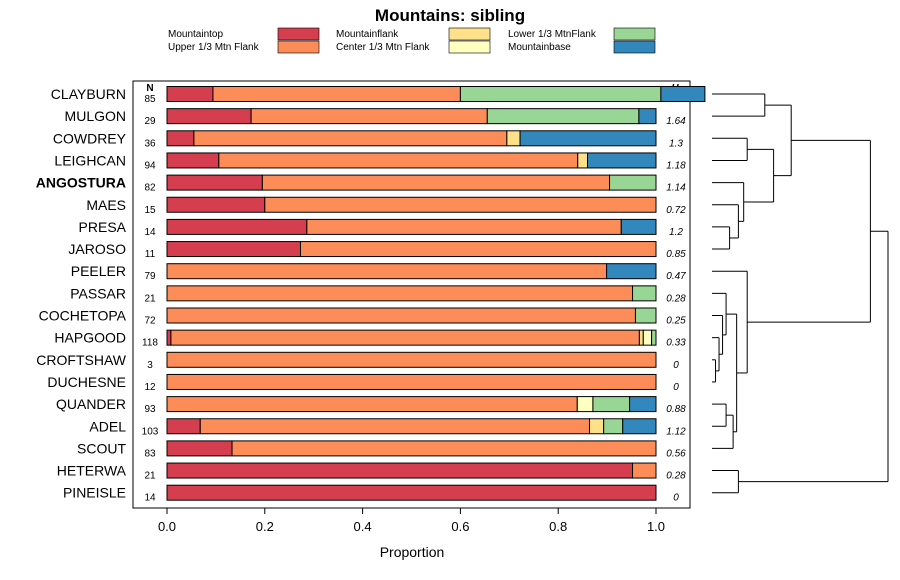 The height and width of the screenshot is (580, 900). I want to click on row-label: DUCHESNE, so click(86, 382).